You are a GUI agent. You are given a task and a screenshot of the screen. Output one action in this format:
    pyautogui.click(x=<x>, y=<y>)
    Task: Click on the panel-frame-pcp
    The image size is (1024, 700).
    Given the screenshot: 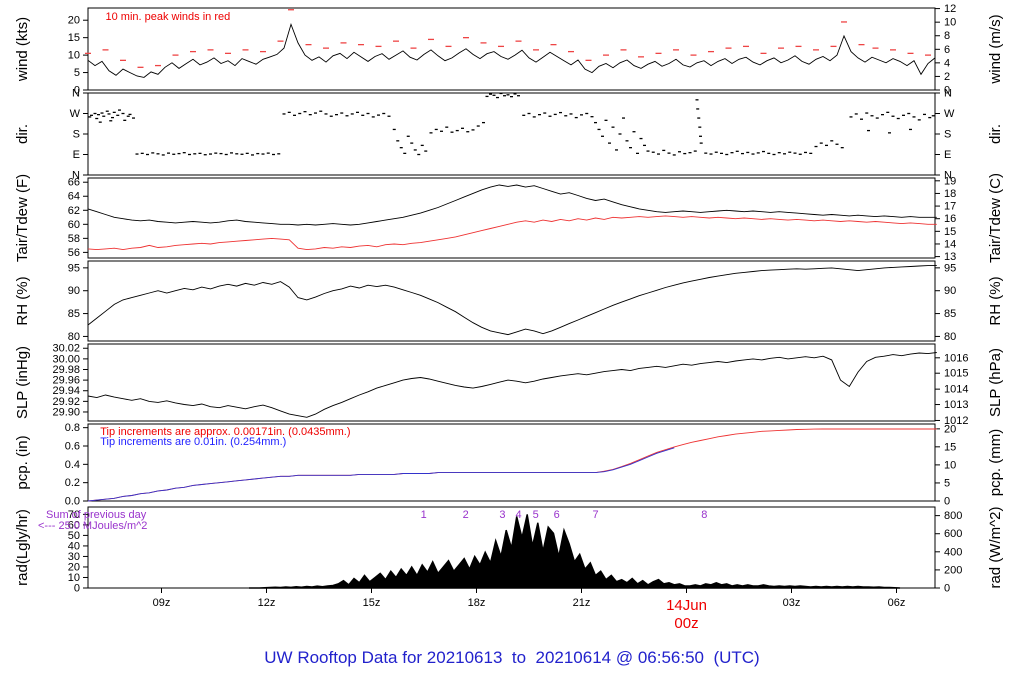 What is the action you would take?
    pyautogui.click(x=511, y=462)
    